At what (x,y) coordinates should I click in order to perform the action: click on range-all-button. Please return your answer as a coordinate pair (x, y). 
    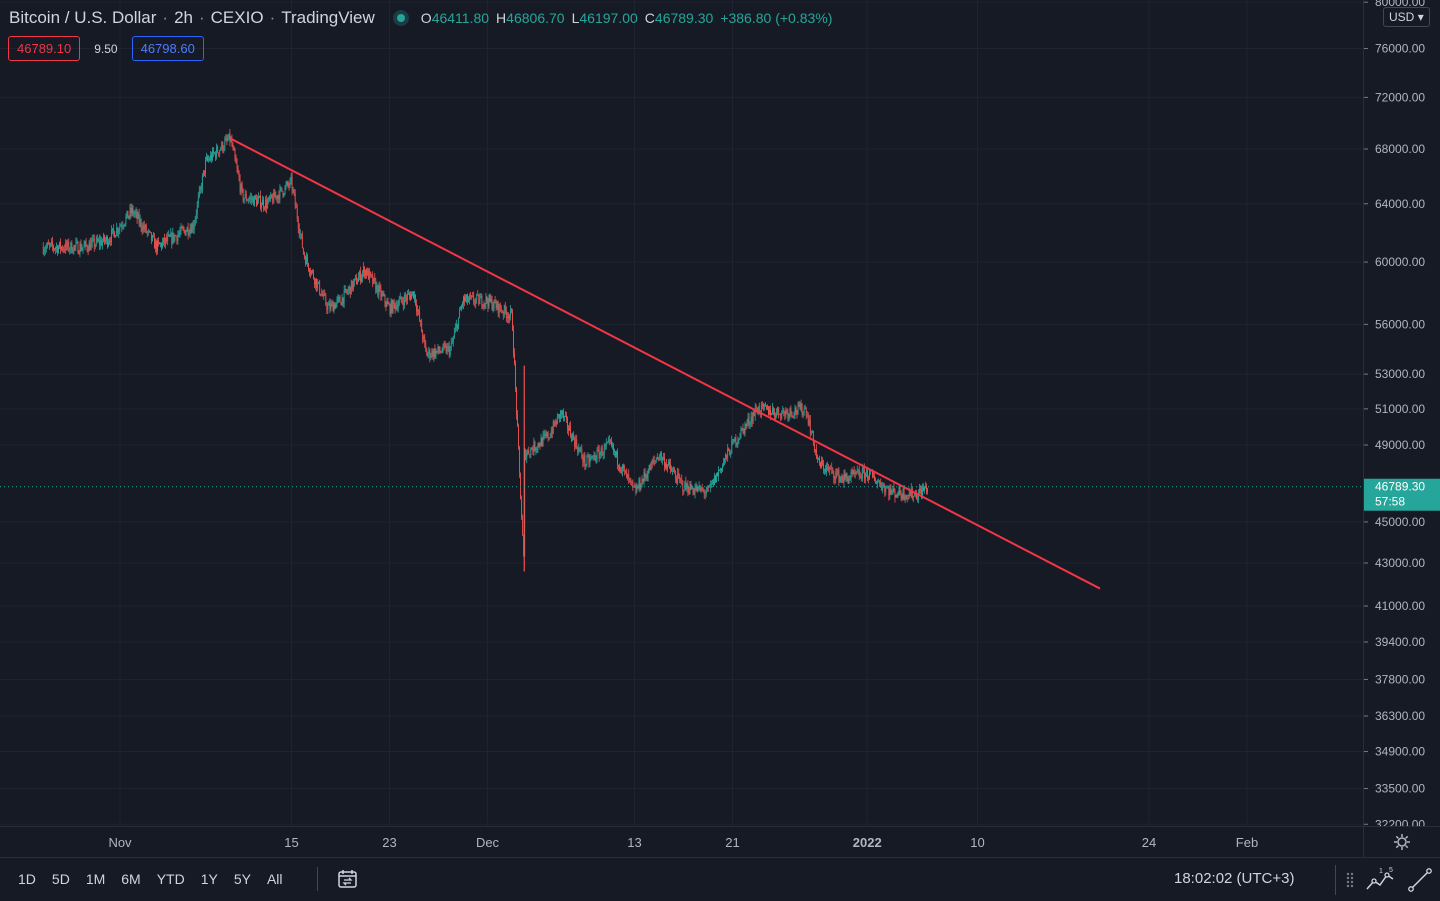
    Looking at the image, I should click on (299, 879).